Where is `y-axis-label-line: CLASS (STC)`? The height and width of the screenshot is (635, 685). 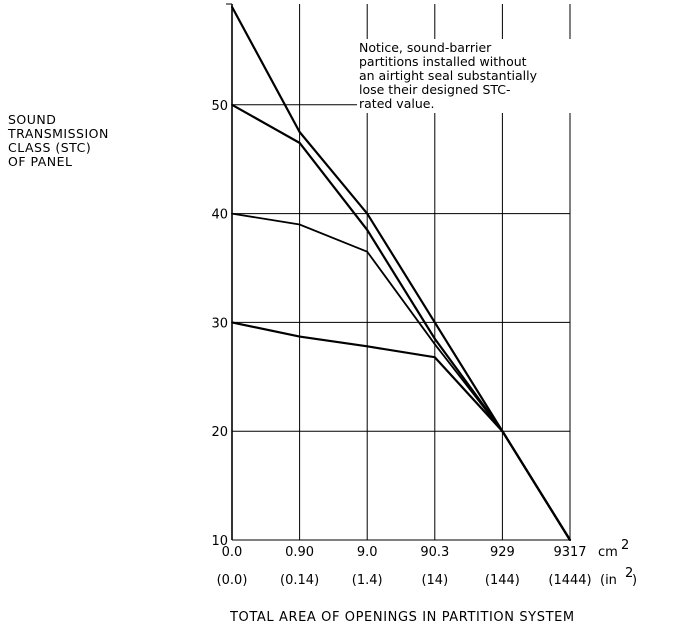
y-axis-label-line: CLASS (STC) is located at coordinates (50, 147).